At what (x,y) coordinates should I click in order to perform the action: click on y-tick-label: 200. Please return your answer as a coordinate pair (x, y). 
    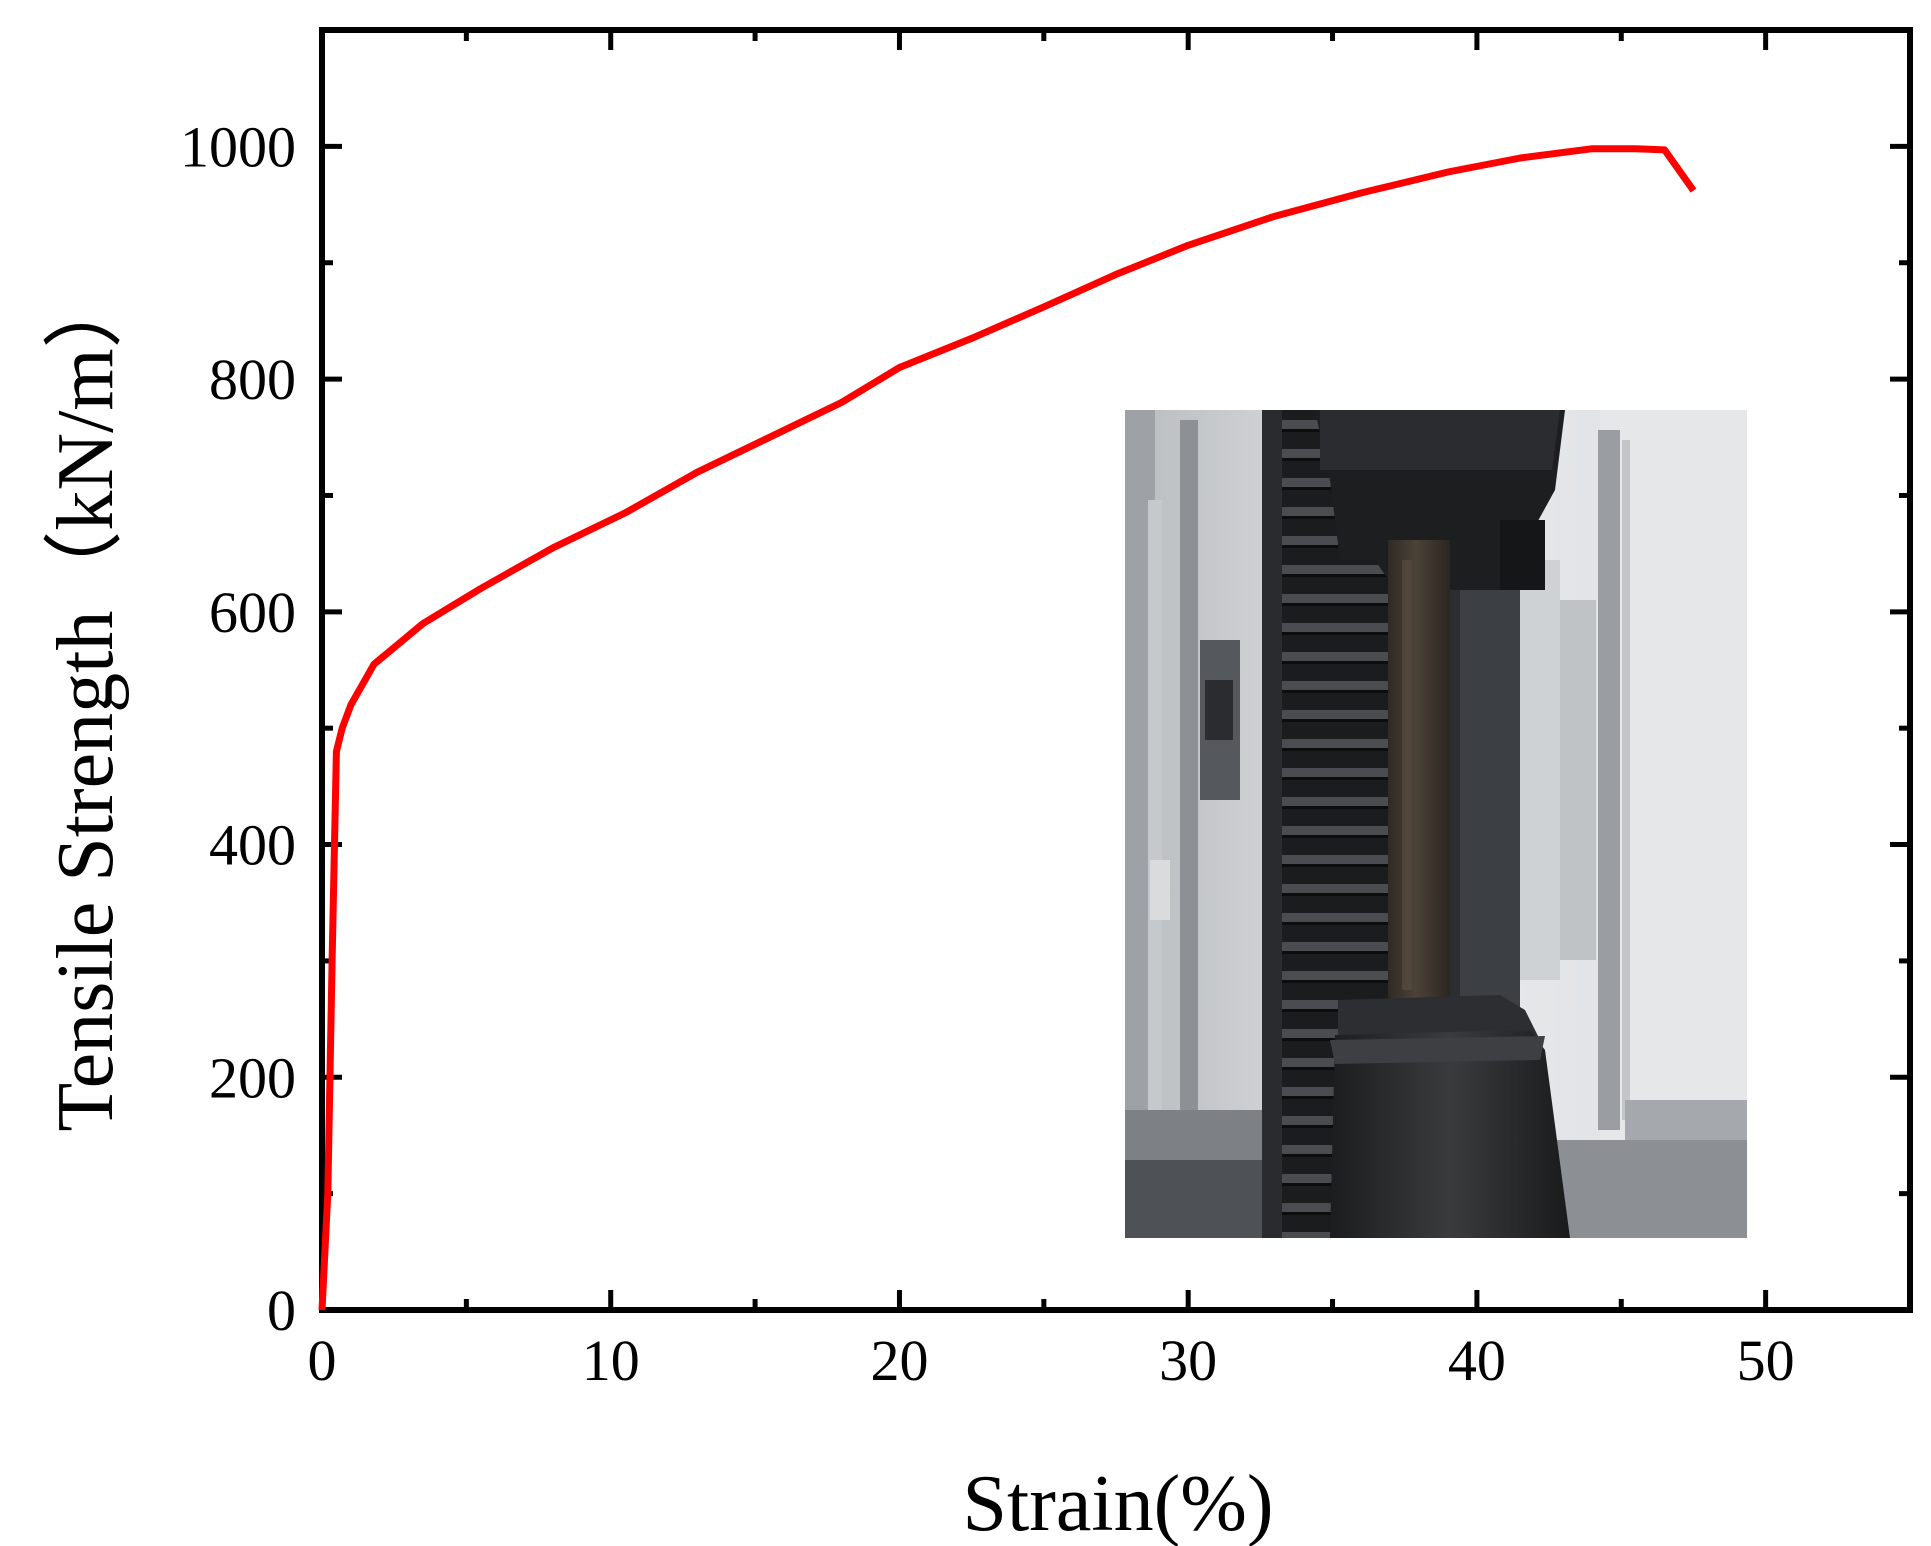
    Looking at the image, I should click on (252, 1077).